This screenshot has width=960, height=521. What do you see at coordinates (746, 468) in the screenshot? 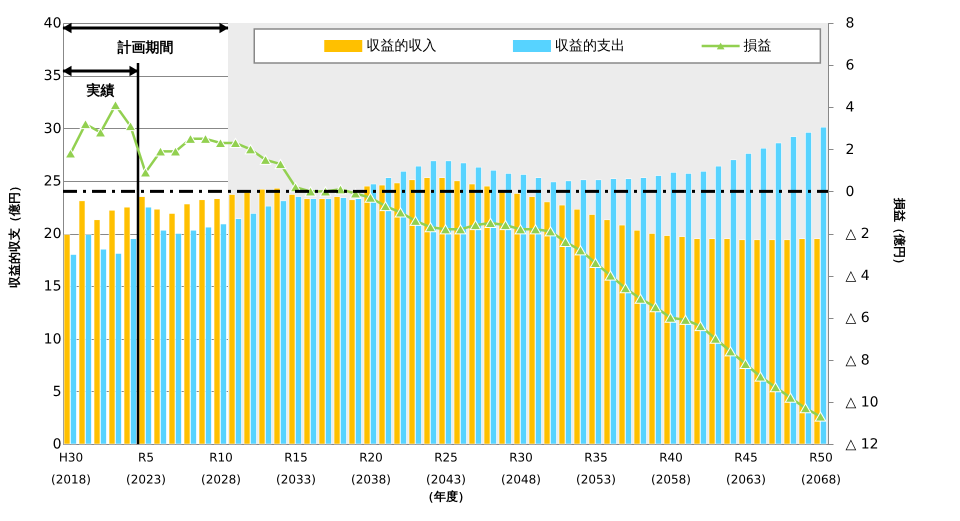
I see `x-tick-label: R45 (2063)` at bounding box center [746, 468].